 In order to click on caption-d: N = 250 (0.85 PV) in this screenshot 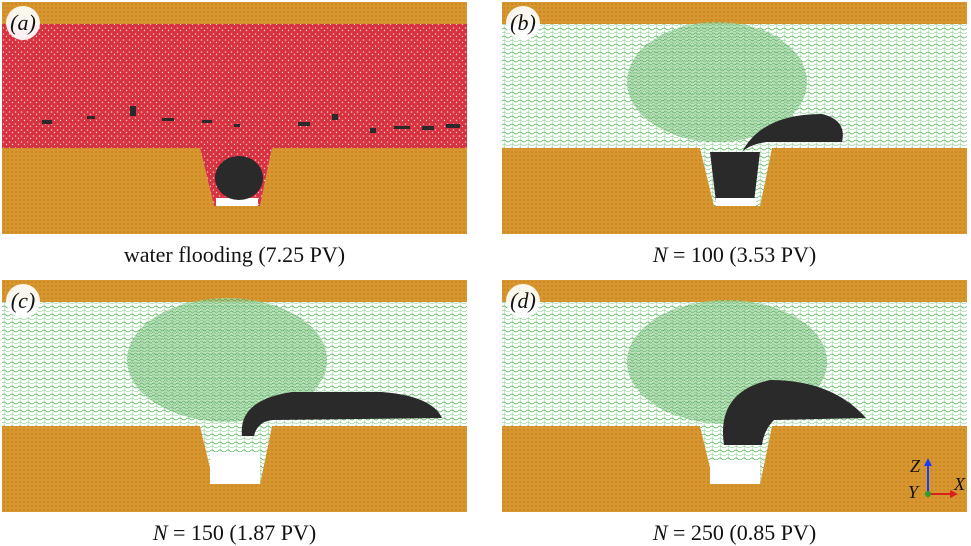, I will do `click(734, 532)`.